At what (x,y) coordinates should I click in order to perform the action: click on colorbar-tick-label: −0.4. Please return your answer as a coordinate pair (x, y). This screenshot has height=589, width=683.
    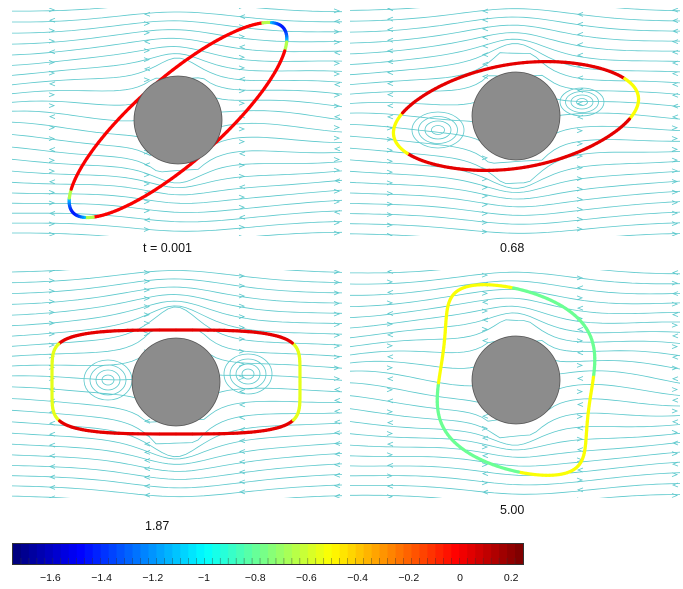
    Looking at the image, I should click on (357, 578).